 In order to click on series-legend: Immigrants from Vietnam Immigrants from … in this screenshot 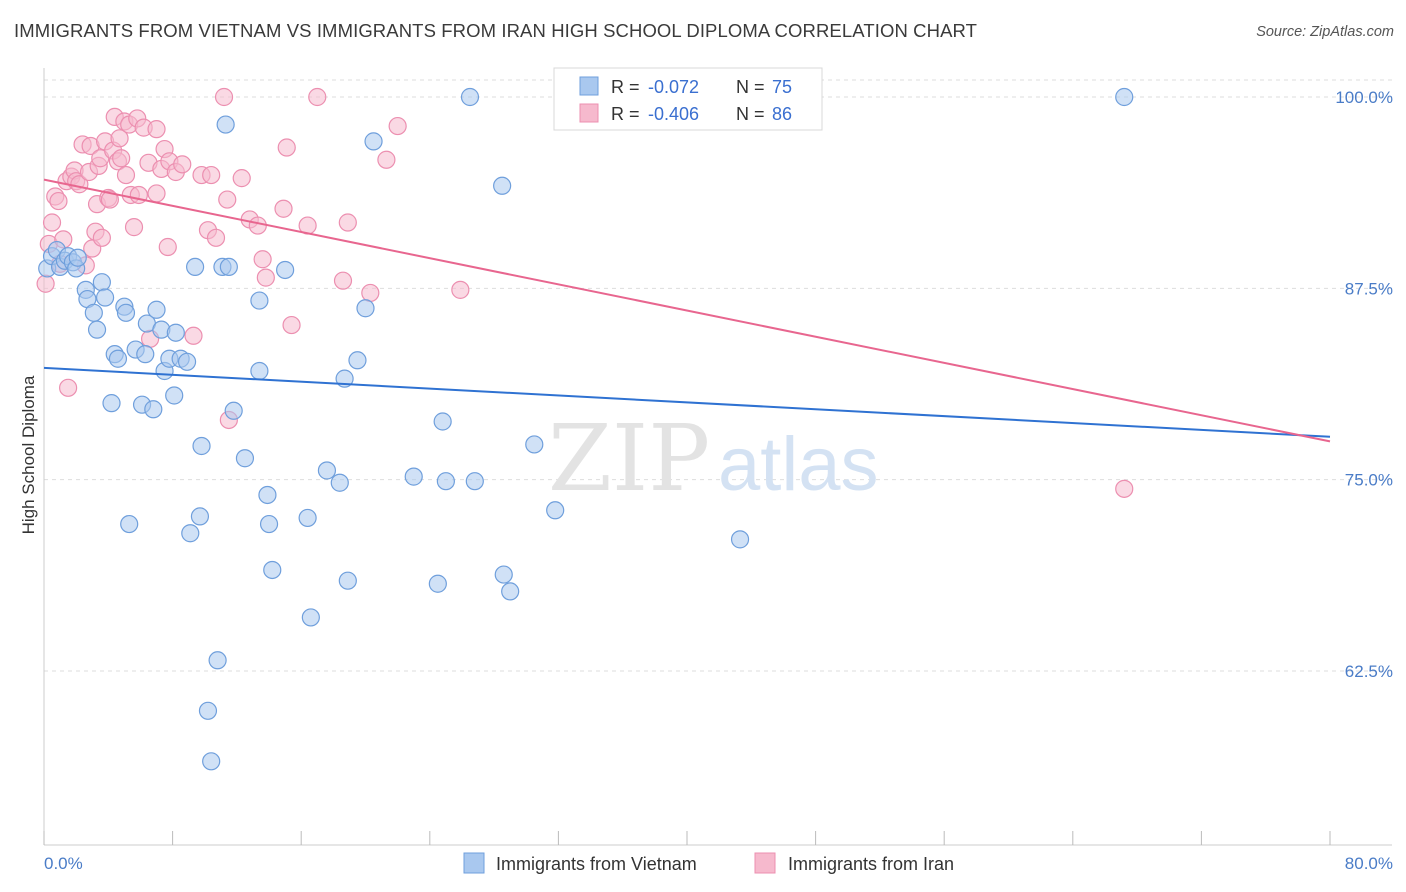, I will do `click(708, 863)`.